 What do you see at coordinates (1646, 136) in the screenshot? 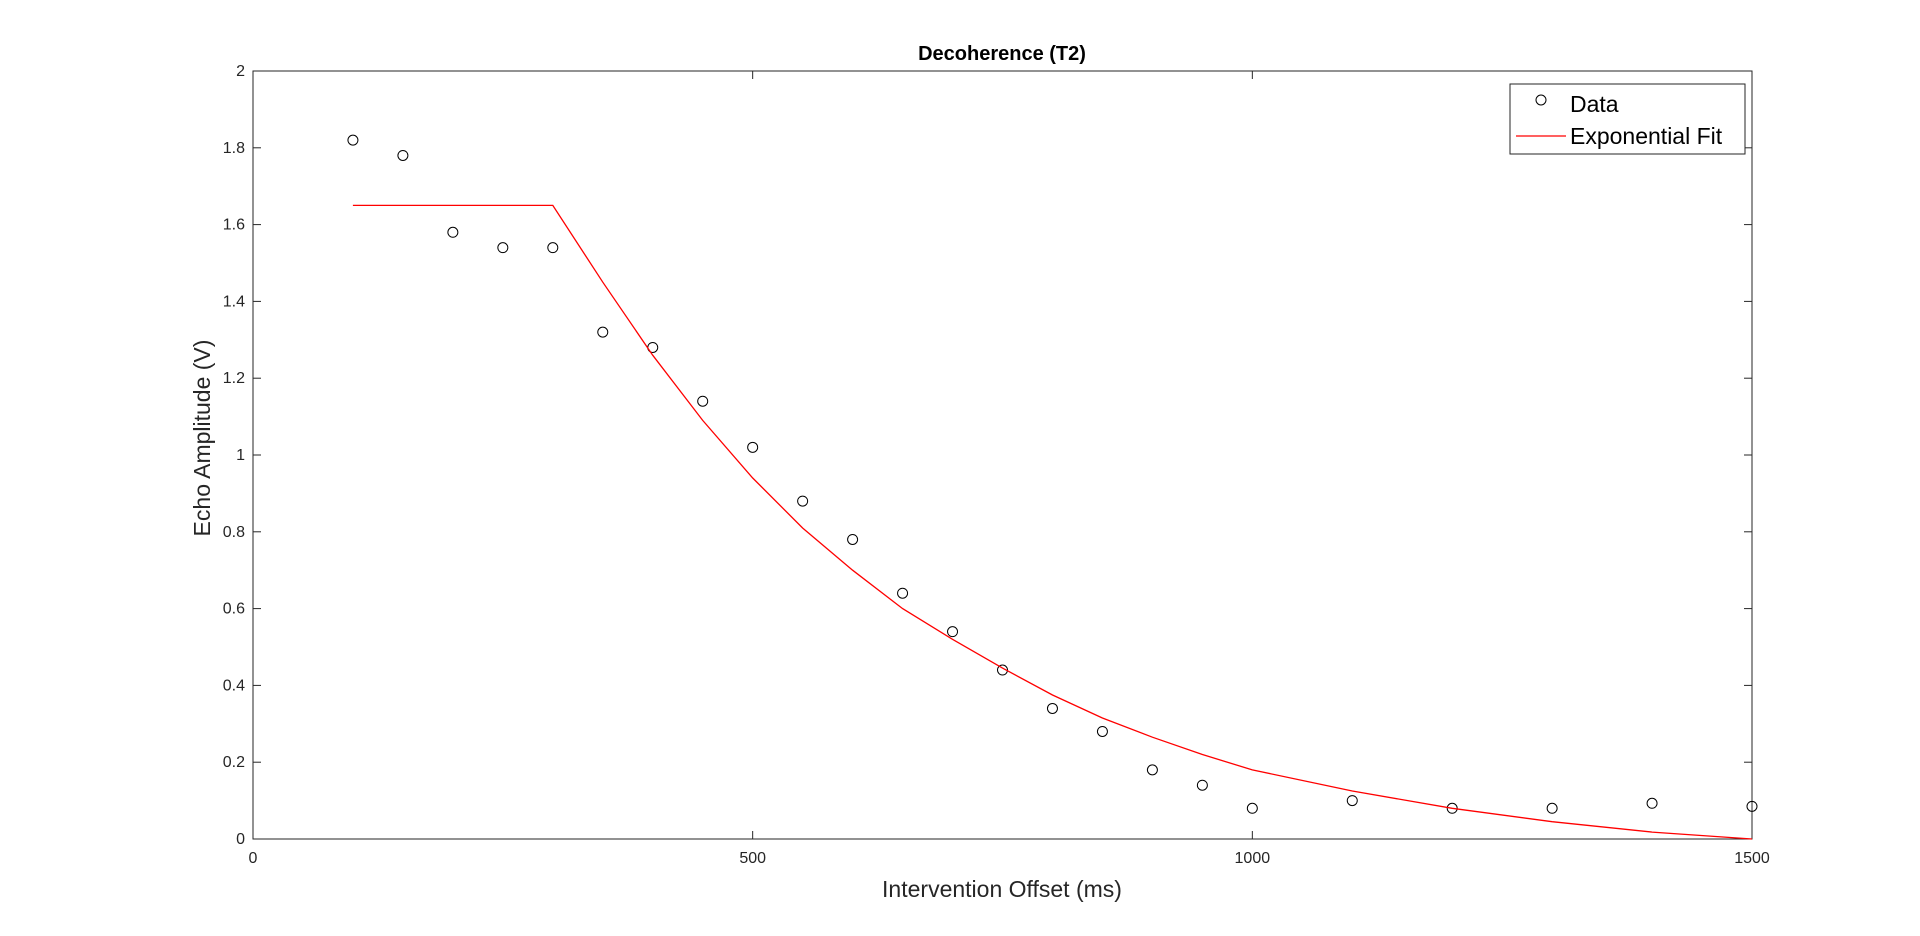
I see `legend-entry-label: Exponential Fit` at bounding box center [1646, 136].